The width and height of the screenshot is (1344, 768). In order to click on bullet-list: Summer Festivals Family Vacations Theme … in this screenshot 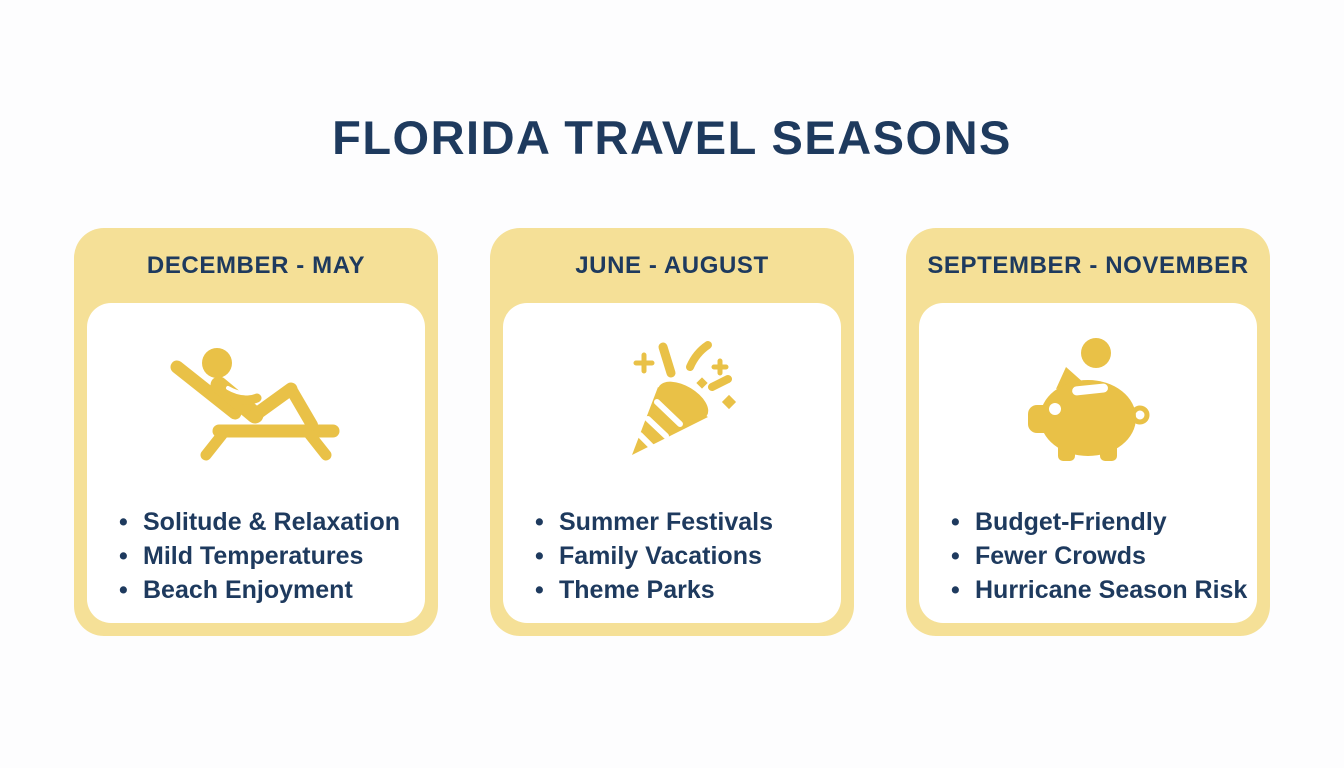, I will do `click(672, 556)`.